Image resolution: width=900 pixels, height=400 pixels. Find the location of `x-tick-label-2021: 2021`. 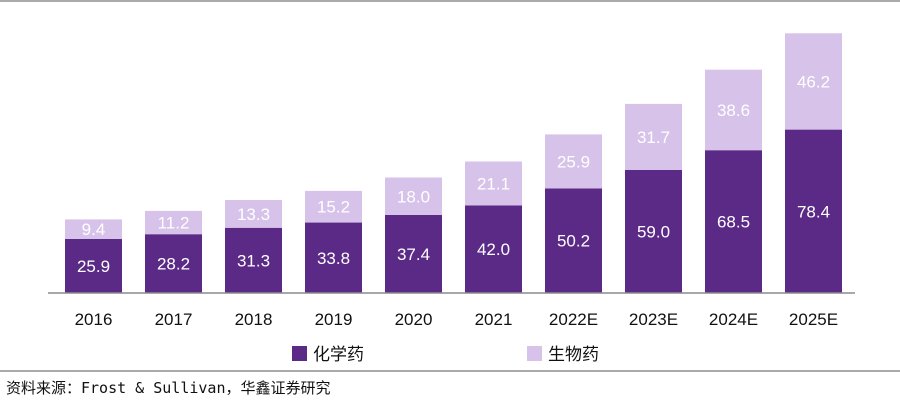

x-tick-label-2021: 2021 is located at coordinates (494, 319).